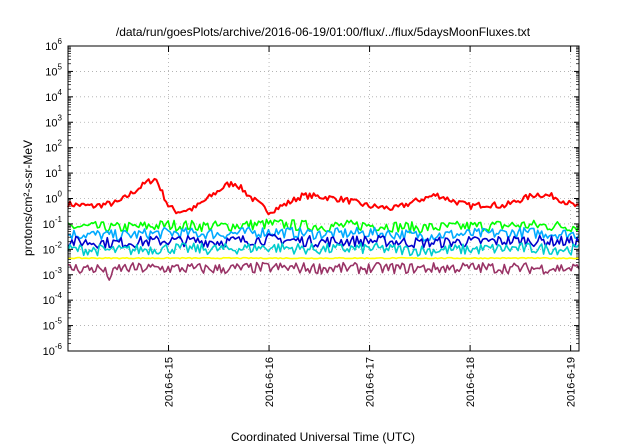 This screenshot has height=448, width=640. What do you see at coordinates (28, 198) in the screenshot?
I see `y-axis-label: protons/cm²-s-sr-MeV` at bounding box center [28, 198].